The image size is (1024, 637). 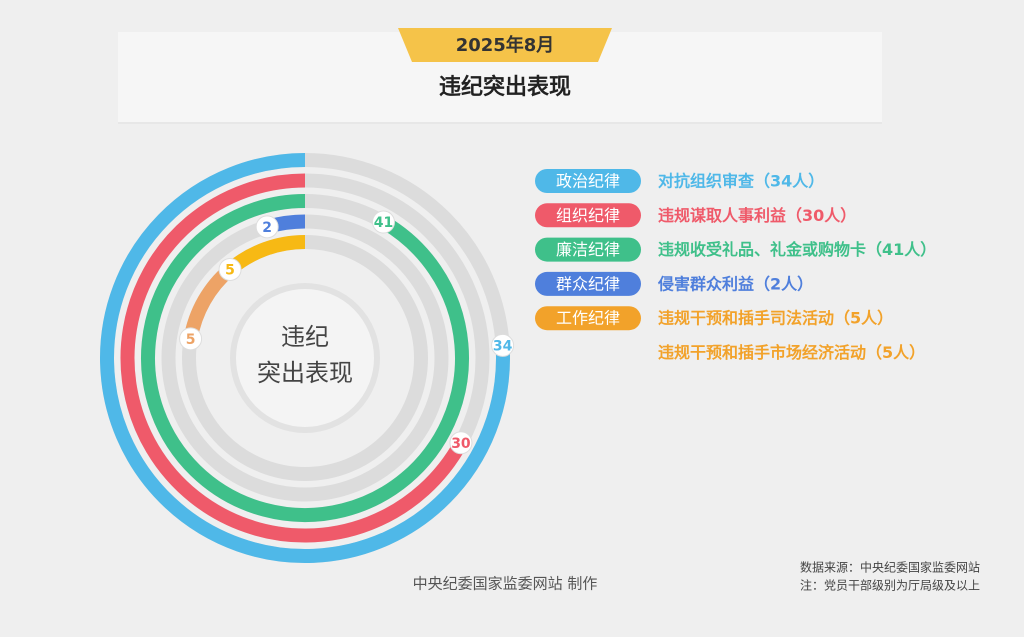 What do you see at coordinates (505, 87) in the screenshot?
I see `chart-title: 违纪突出表现` at bounding box center [505, 87].